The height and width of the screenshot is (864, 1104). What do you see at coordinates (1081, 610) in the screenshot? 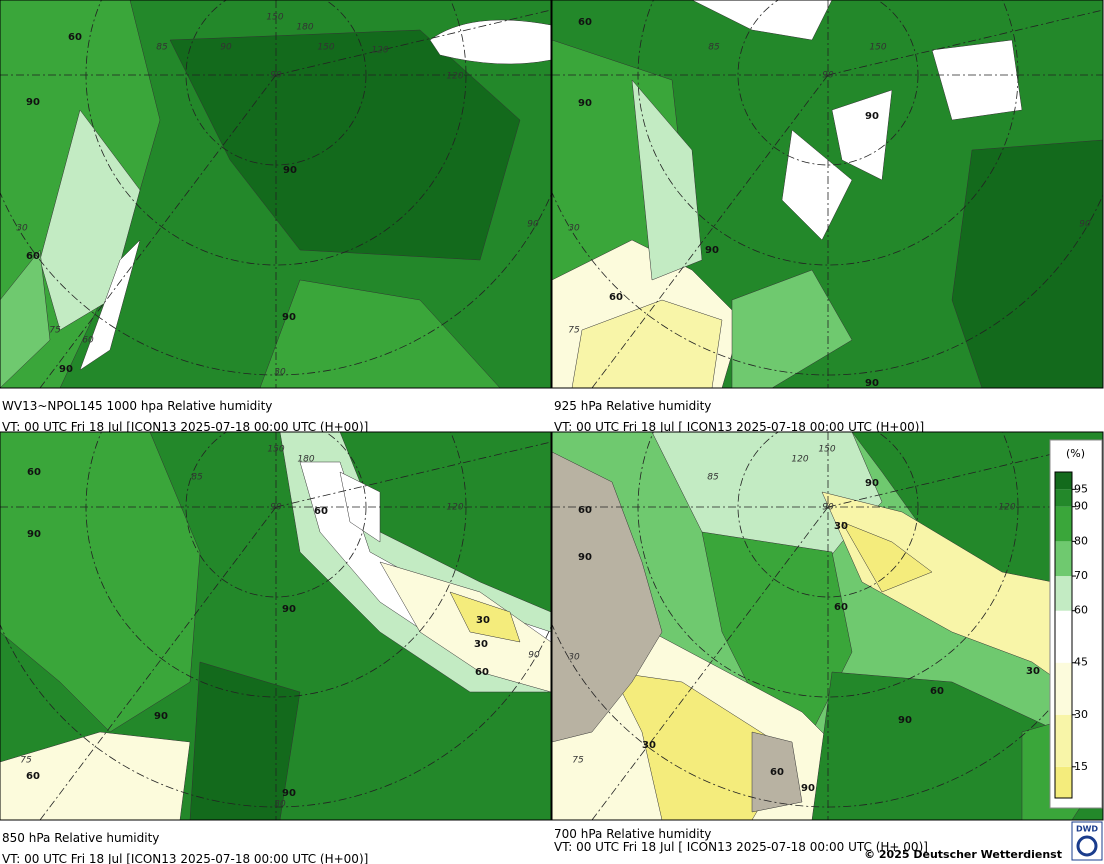
I see `colorbar-tick-label: 60` at bounding box center [1081, 610].